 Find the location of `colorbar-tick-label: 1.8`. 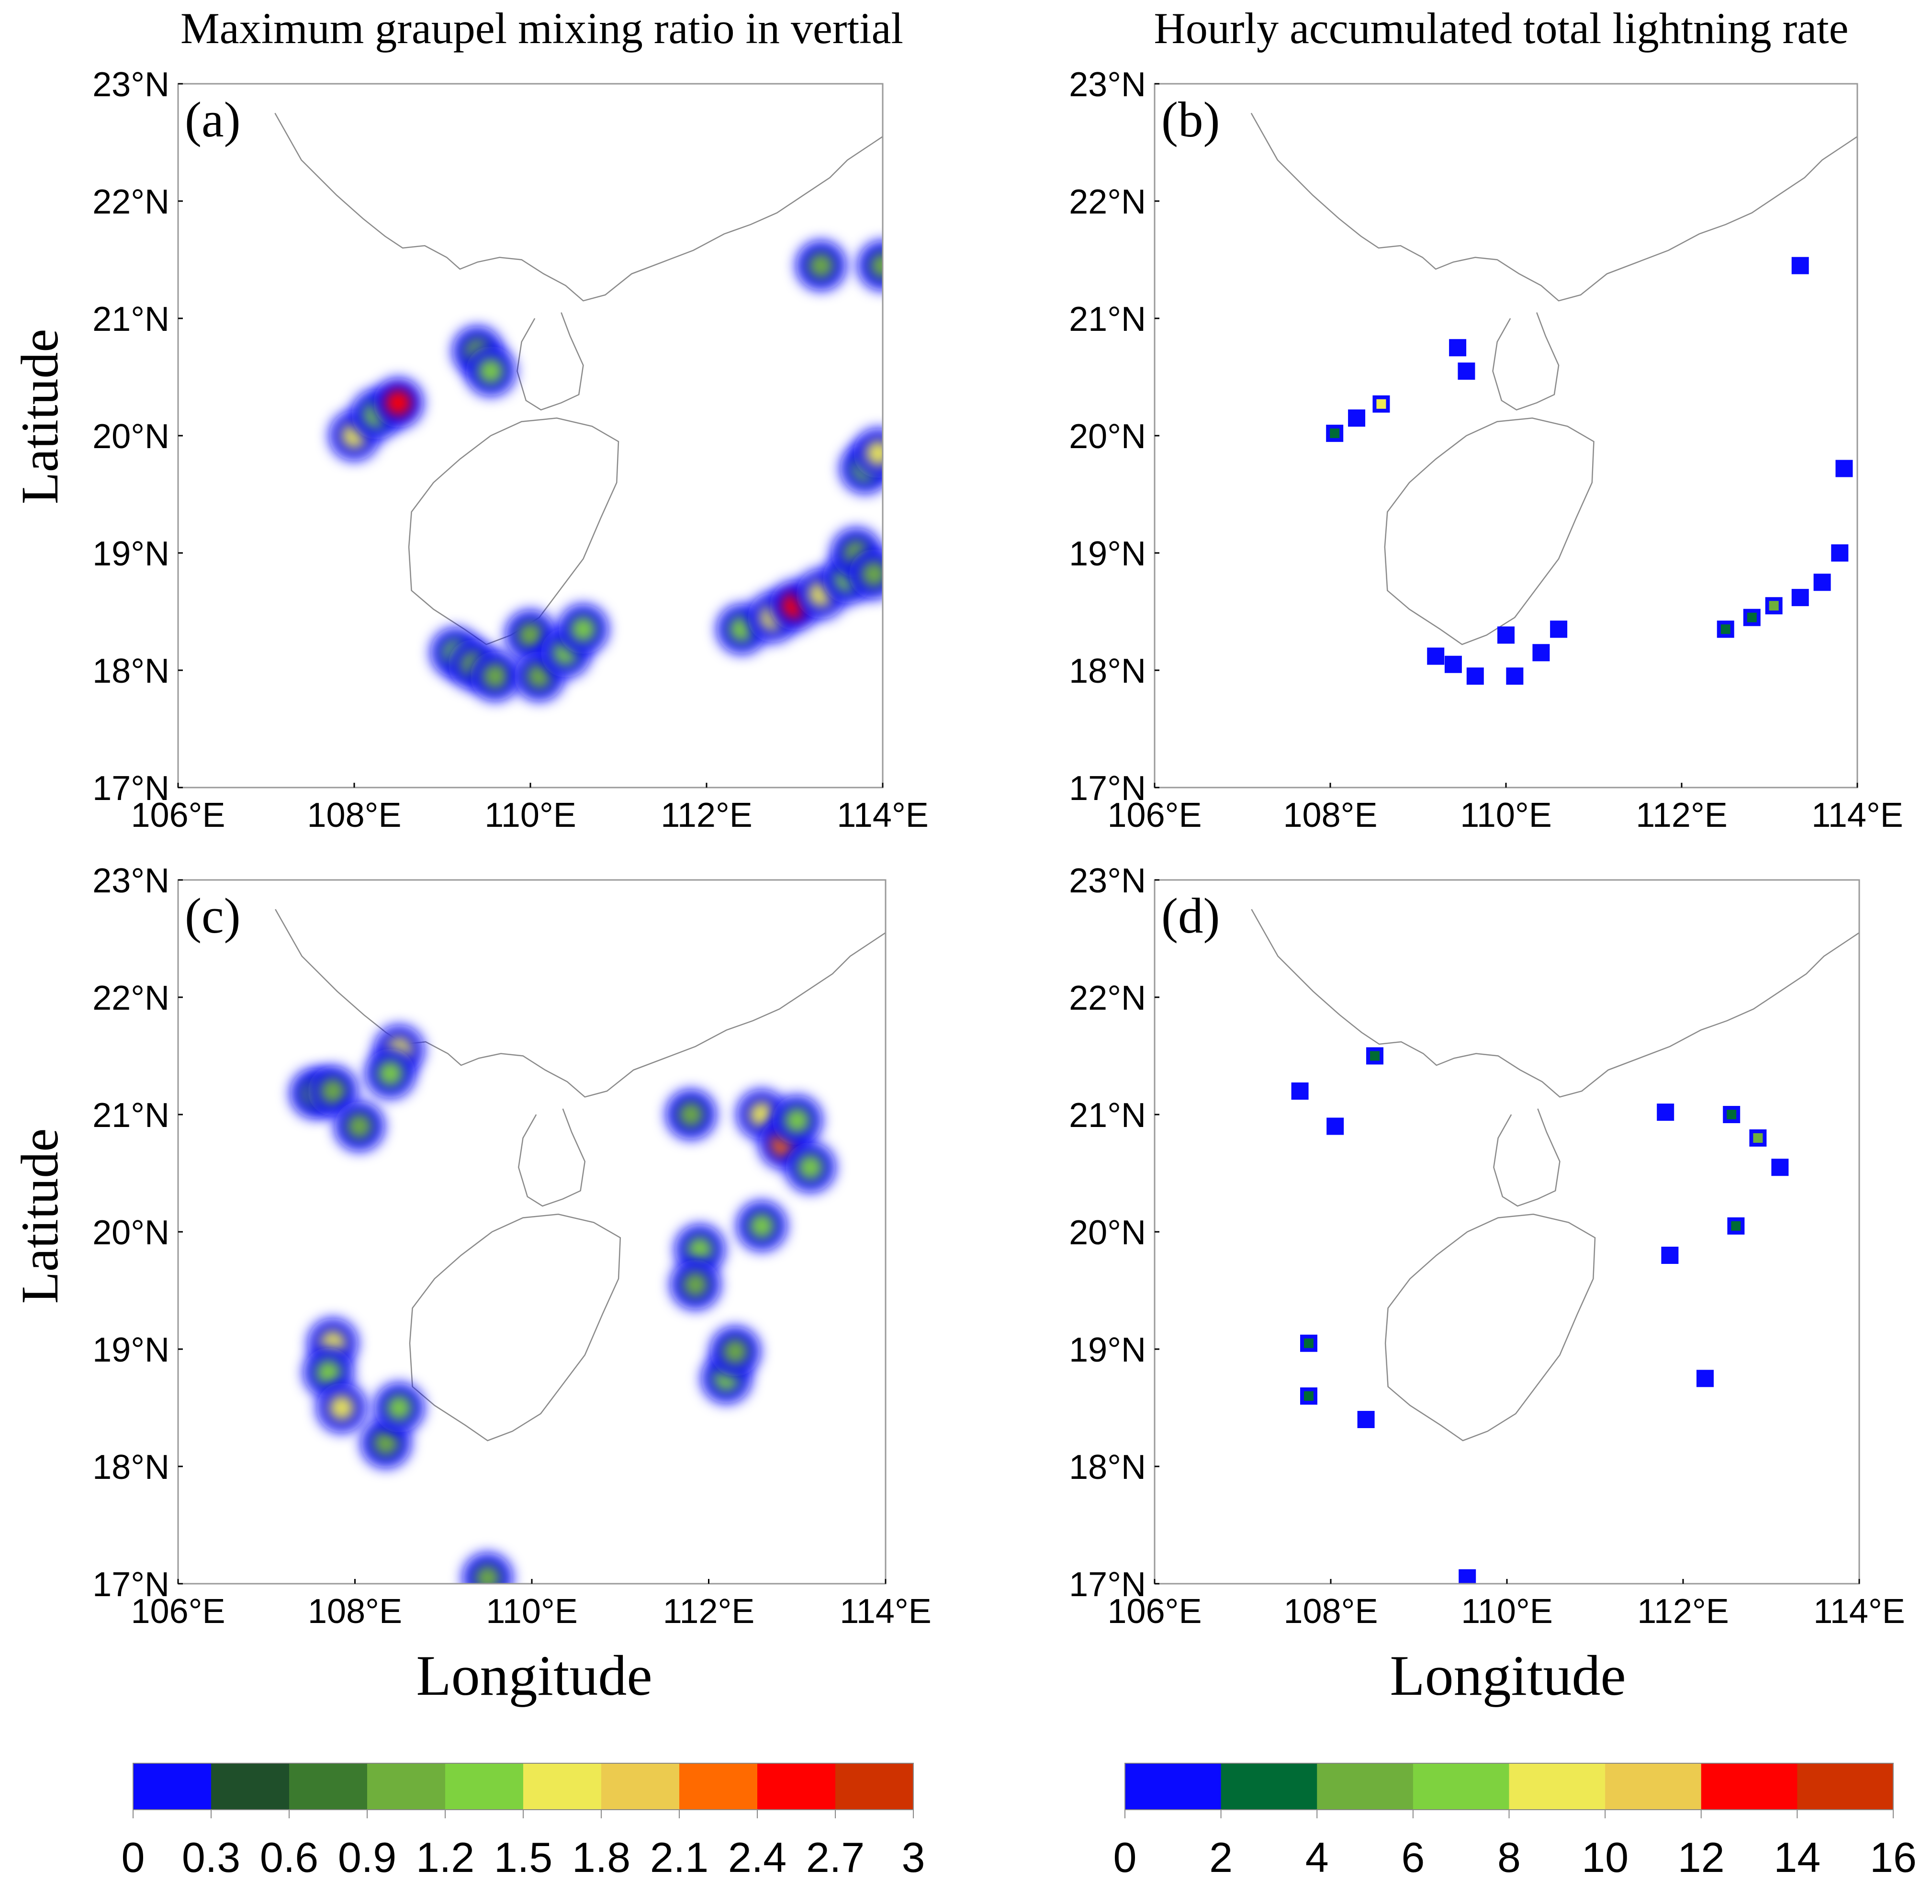

colorbar-tick-label: 1.8 is located at coordinates (601, 1857).